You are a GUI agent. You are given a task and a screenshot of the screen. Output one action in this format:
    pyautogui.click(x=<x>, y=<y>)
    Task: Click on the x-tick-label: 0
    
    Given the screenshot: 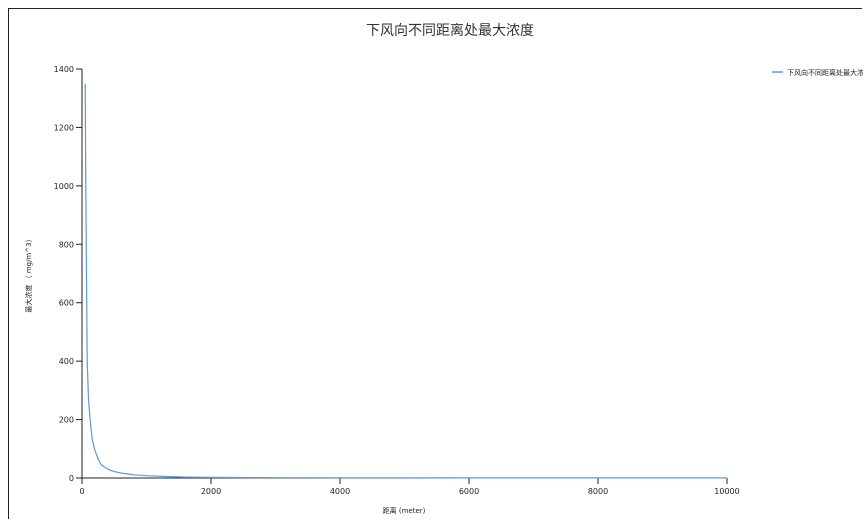 What is the action you would take?
    pyautogui.click(x=81, y=491)
    